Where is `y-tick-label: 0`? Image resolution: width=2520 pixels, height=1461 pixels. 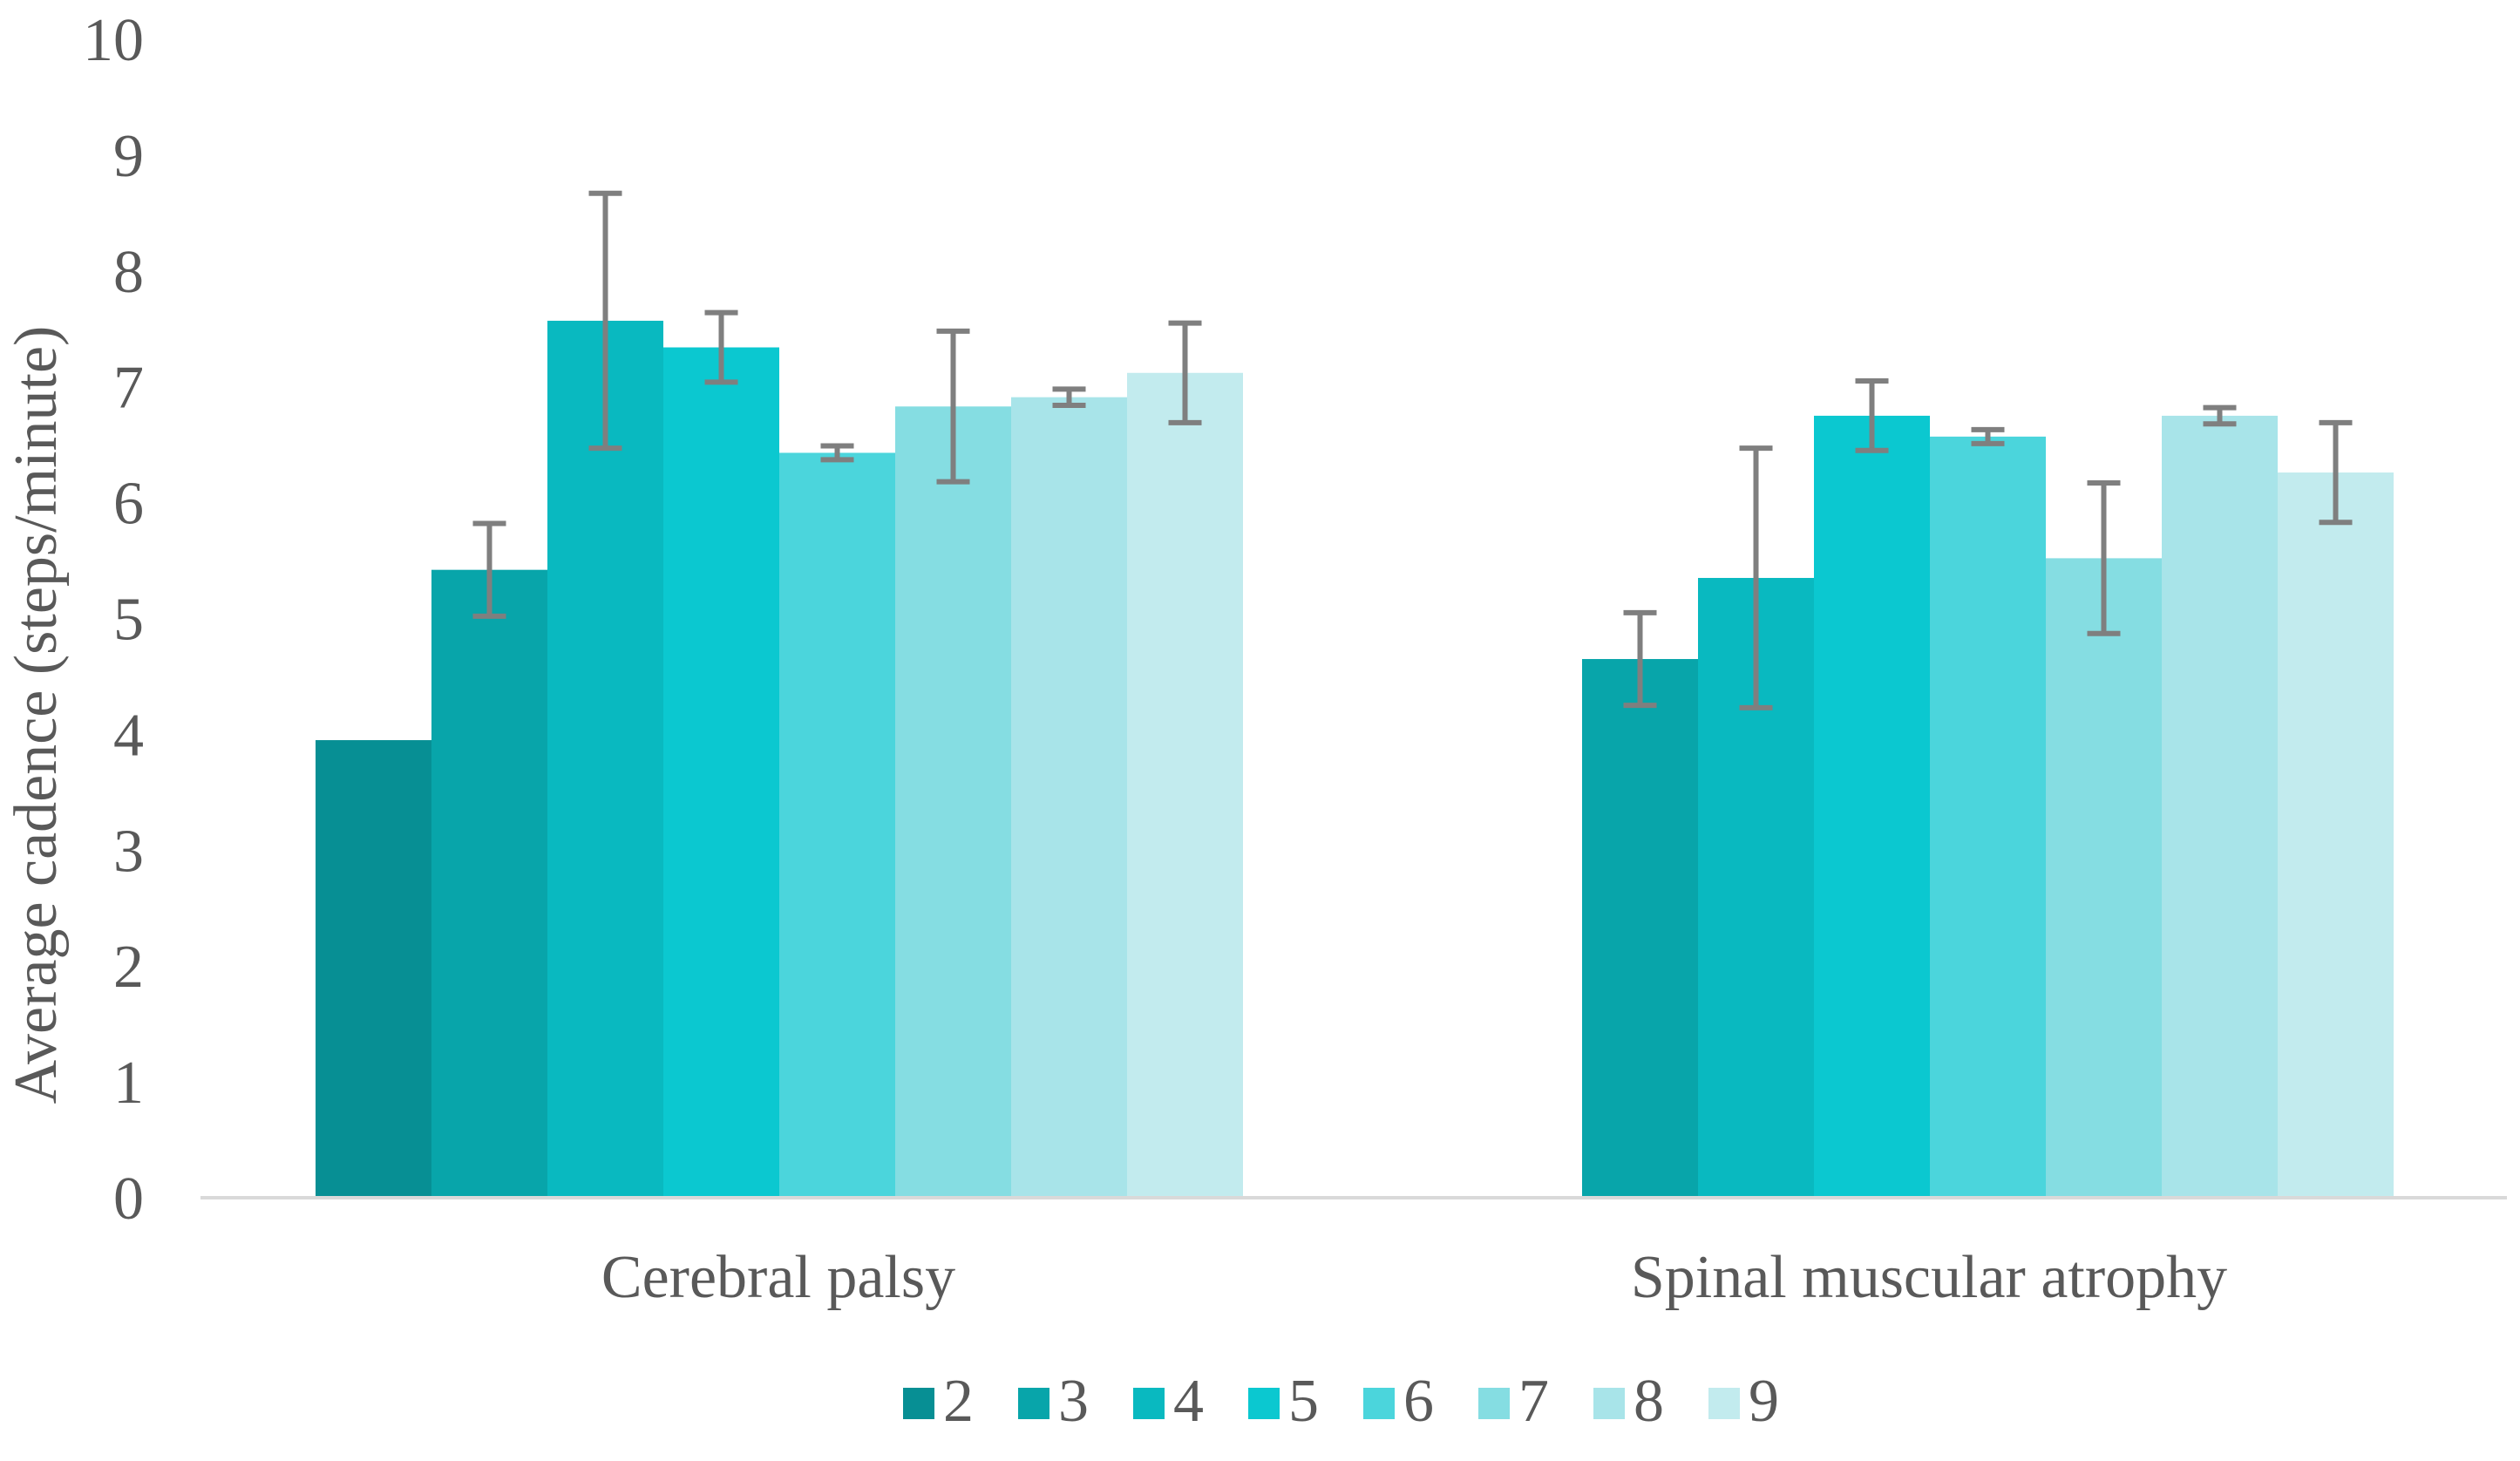
y-tick-label: 0 is located at coordinates (128, 1199).